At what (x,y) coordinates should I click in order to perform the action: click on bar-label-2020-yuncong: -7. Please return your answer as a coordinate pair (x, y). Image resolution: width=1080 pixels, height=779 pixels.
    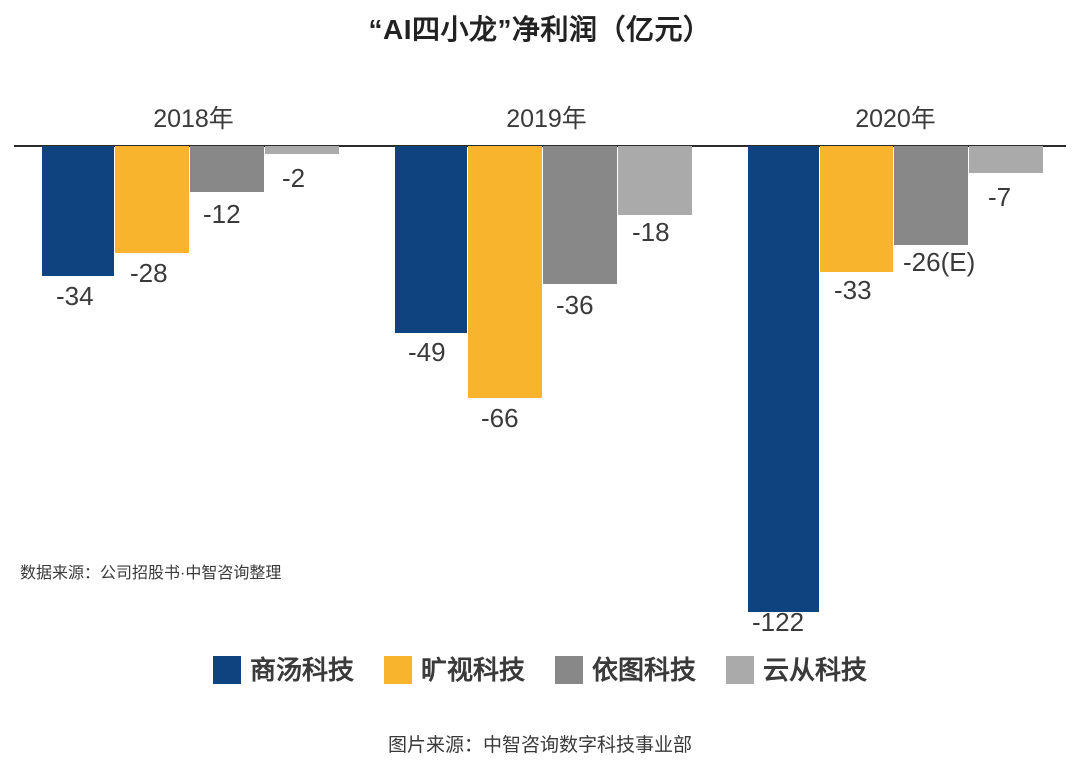
    Looking at the image, I should click on (1000, 197).